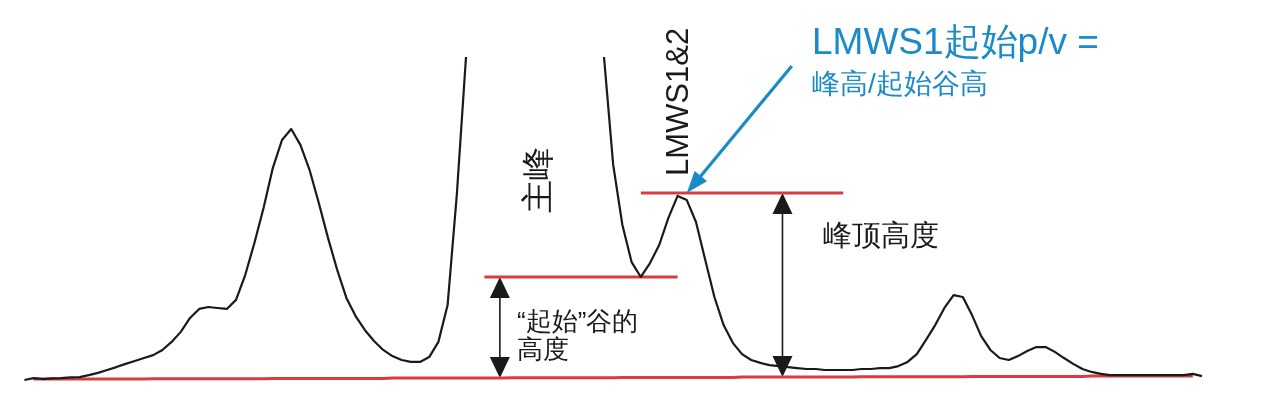 The image size is (1280, 416). Describe the element at coordinates (955, 41) in the screenshot. I see `annotation: LMWS1起始p/v =` at that location.